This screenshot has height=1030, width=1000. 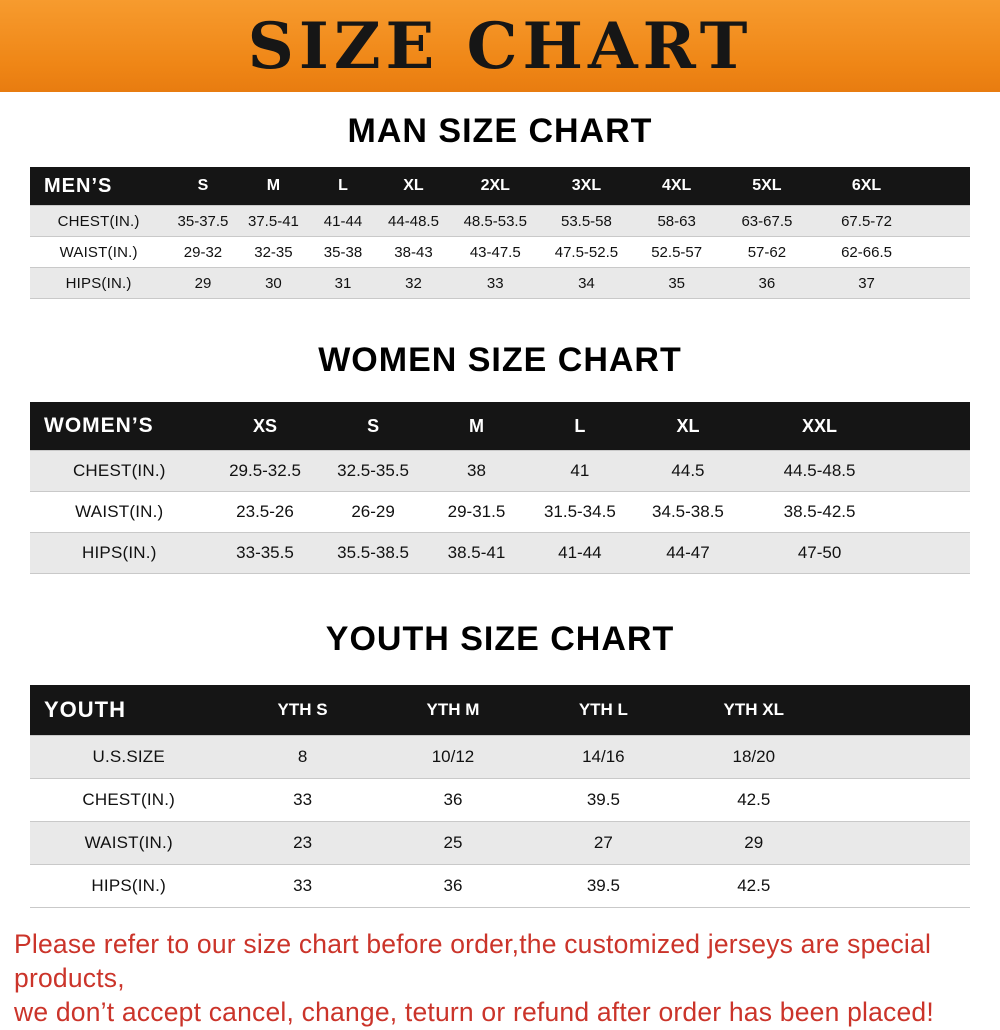 I want to click on size-column-header: YTH M, so click(x=453, y=710).